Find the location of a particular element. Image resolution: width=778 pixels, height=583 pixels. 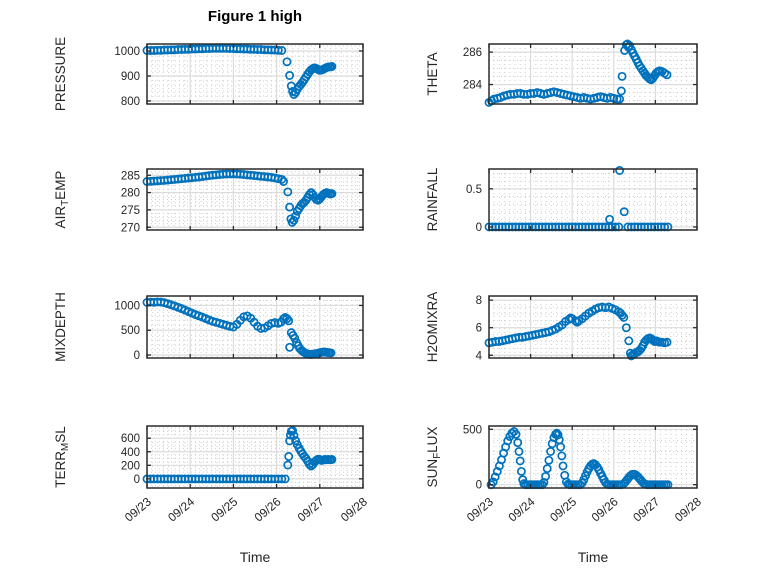

data-points-theta is located at coordinates (578, 73).